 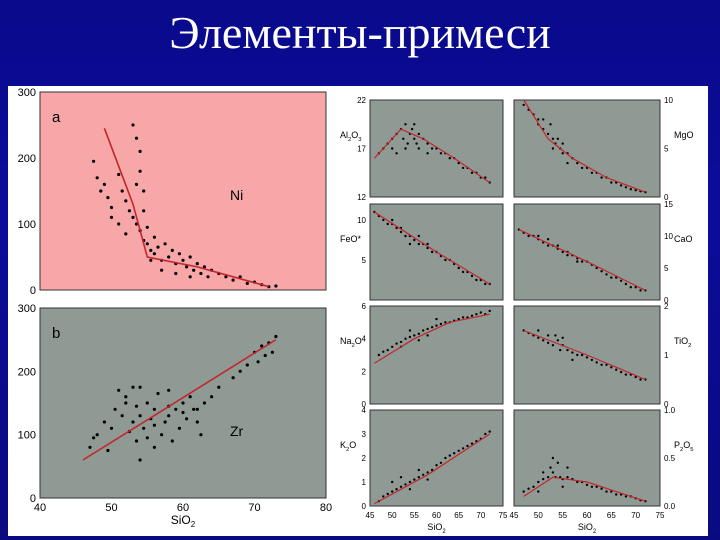 What do you see at coordinates (611, 515) in the screenshot?
I see `x-tick-label: 65` at bounding box center [611, 515].